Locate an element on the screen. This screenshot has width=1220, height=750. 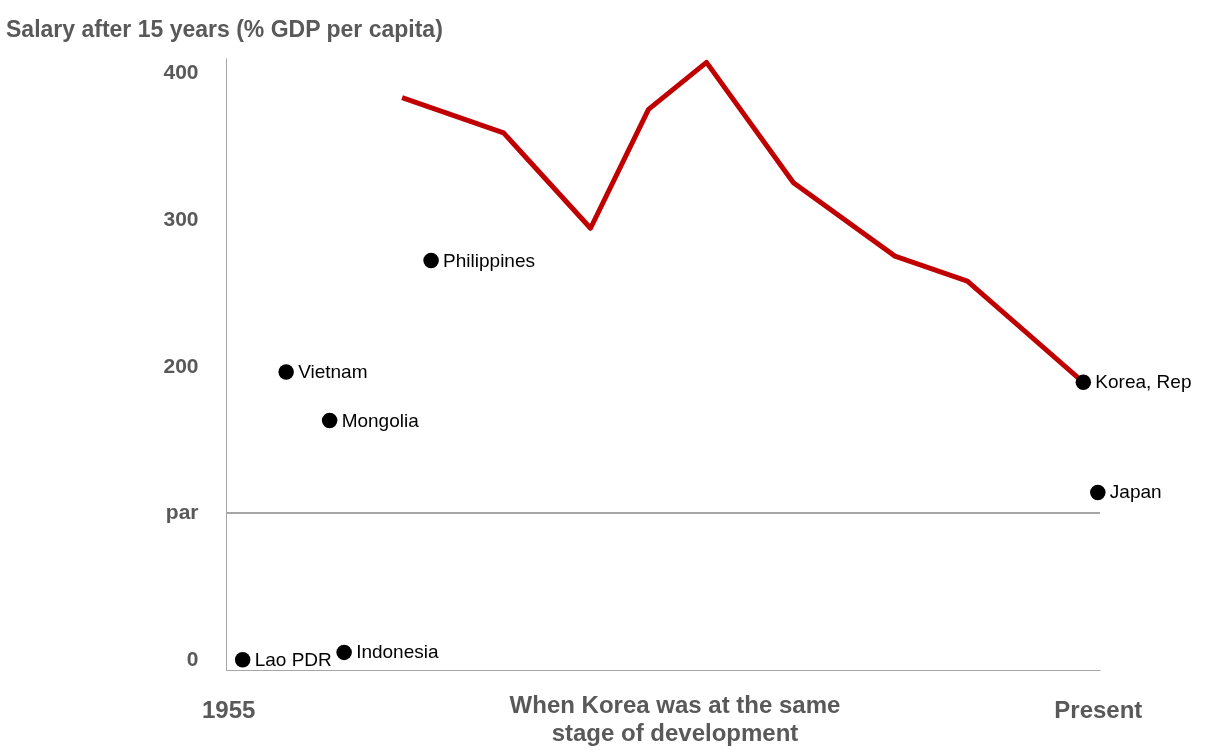
y-tick-label: 400 is located at coordinates (181, 72).